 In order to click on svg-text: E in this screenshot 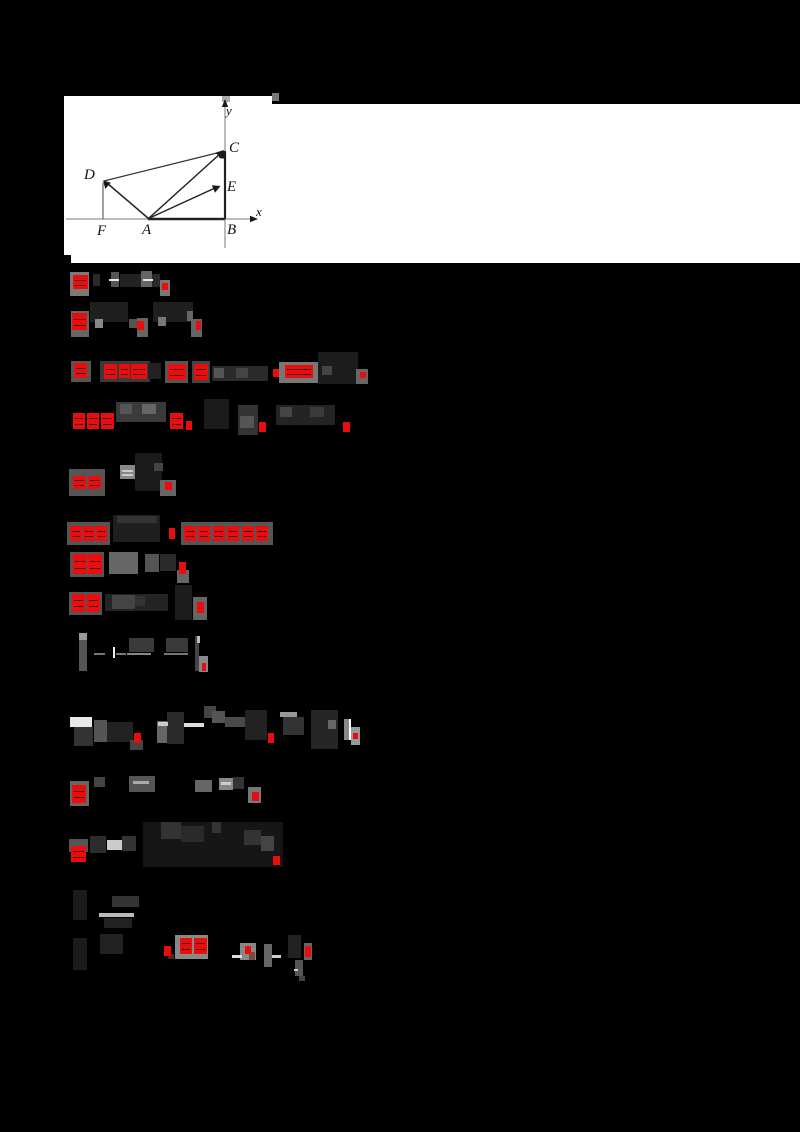, I will do `click(231, 187)`.